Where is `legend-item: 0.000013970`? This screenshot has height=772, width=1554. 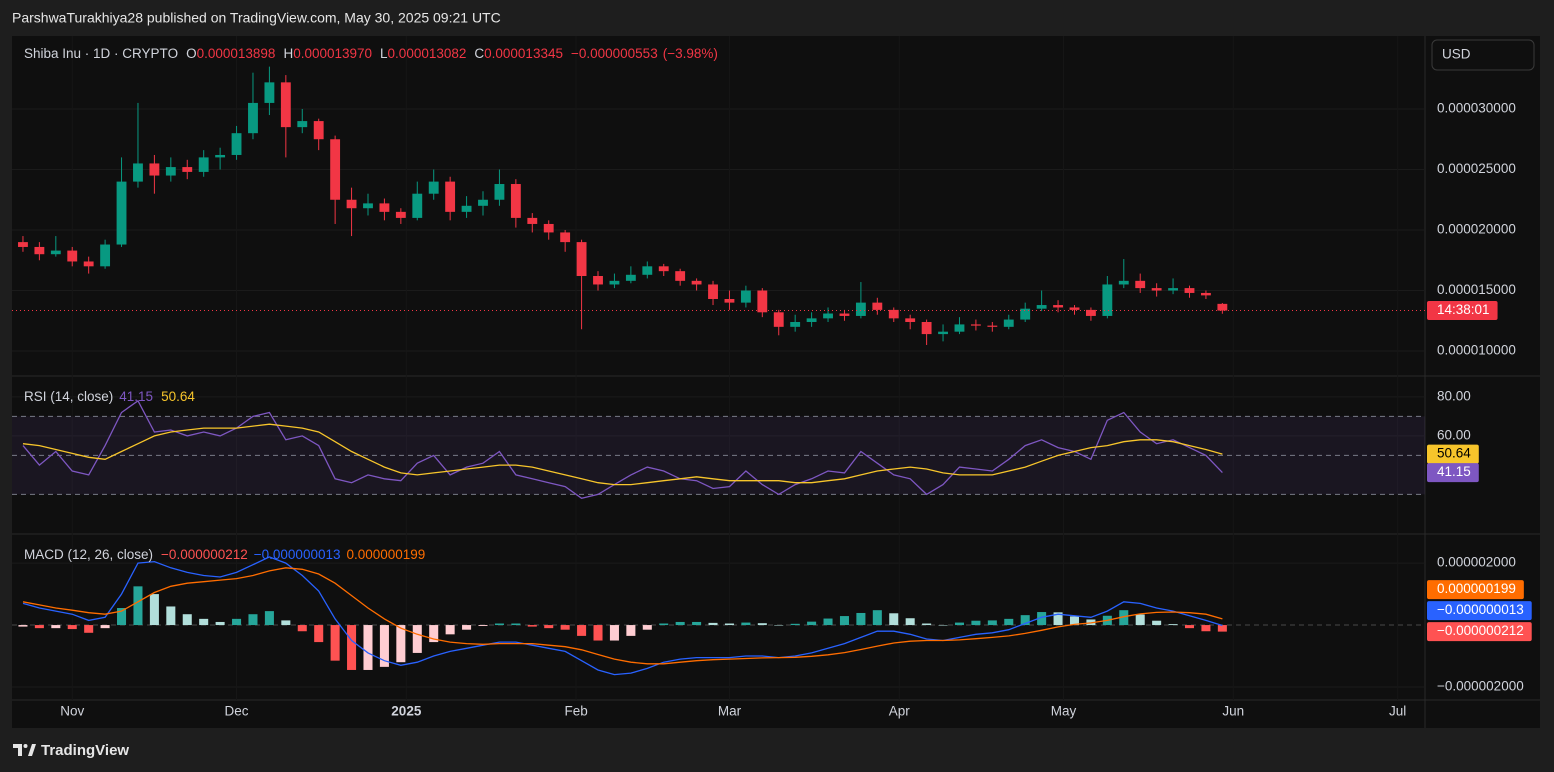
legend-item: 0.000013970 is located at coordinates (332, 53).